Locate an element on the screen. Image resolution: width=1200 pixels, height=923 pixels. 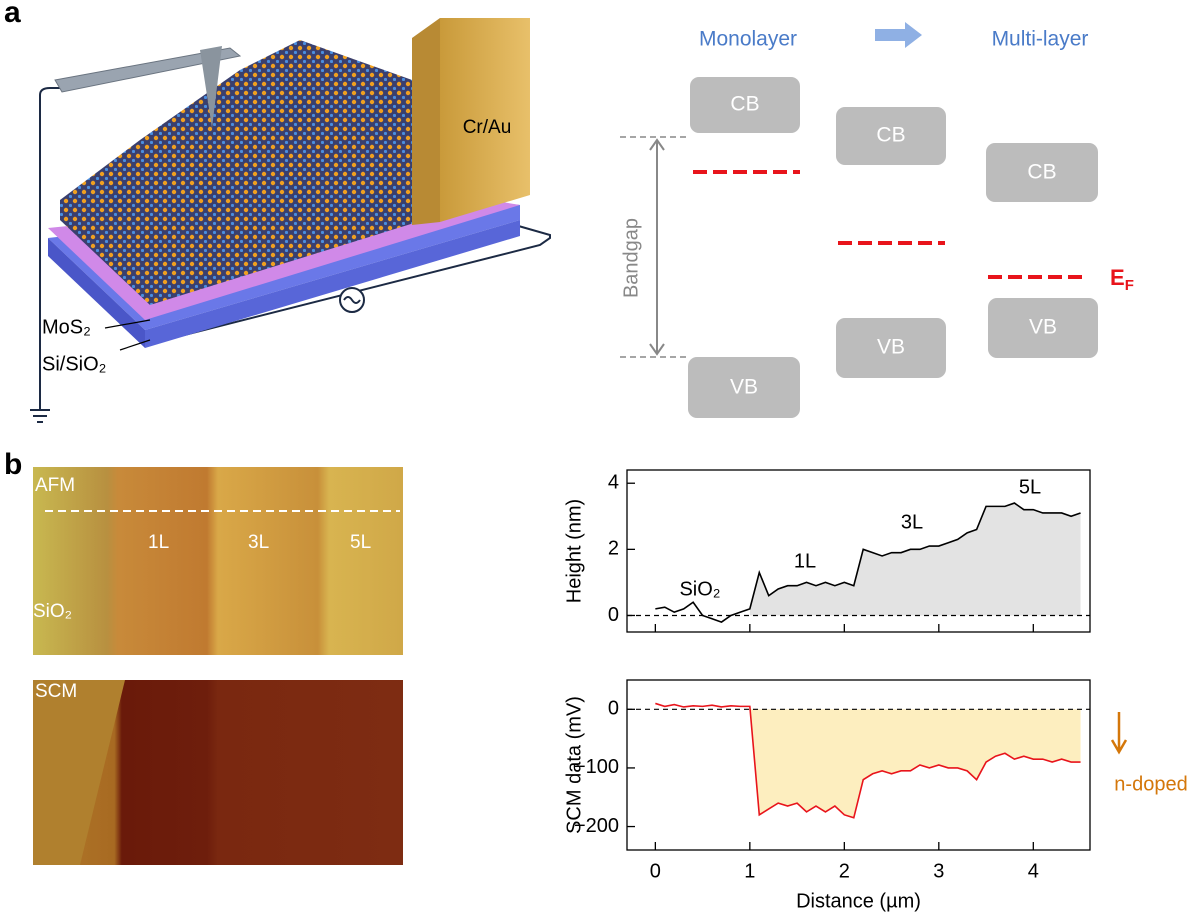
column-title: Multi-layer is located at coordinates (1040, 39).